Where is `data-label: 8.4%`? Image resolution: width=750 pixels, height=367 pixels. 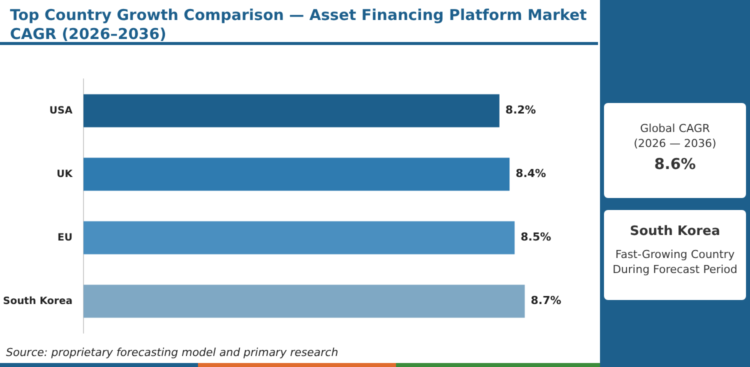 data-label: 8.4% is located at coordinates (531, 173).